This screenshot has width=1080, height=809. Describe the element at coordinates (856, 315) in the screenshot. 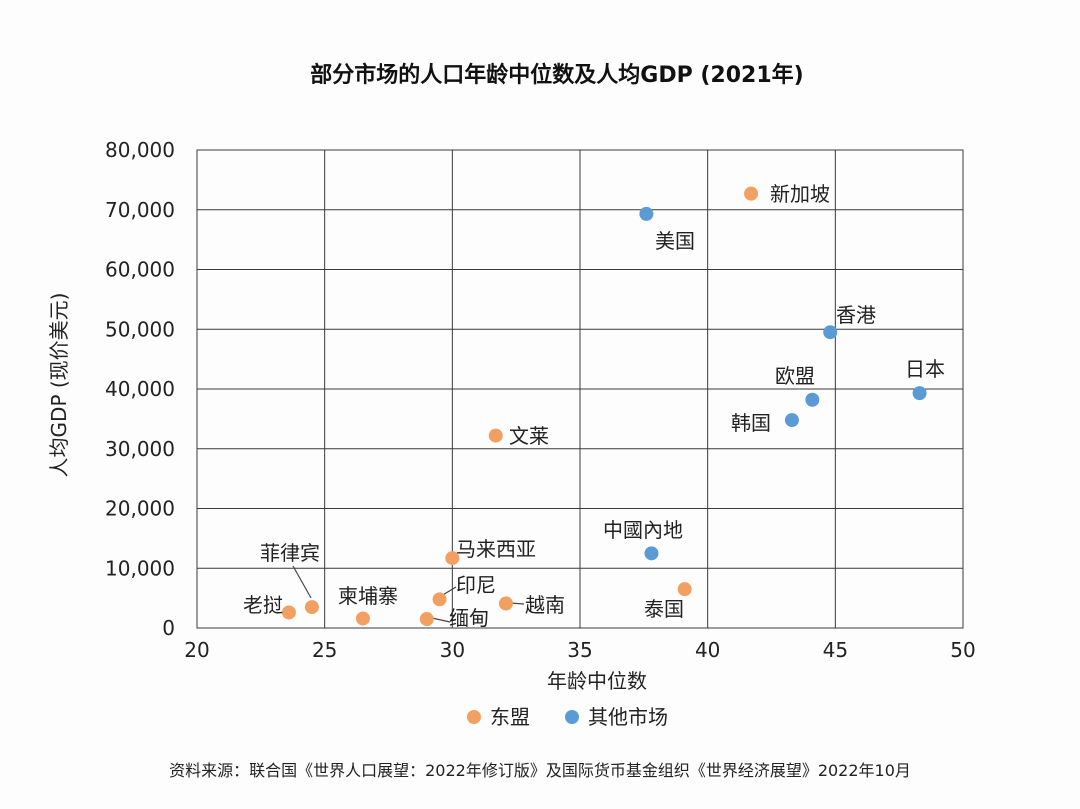

I see `data-label: 香港` at that location.